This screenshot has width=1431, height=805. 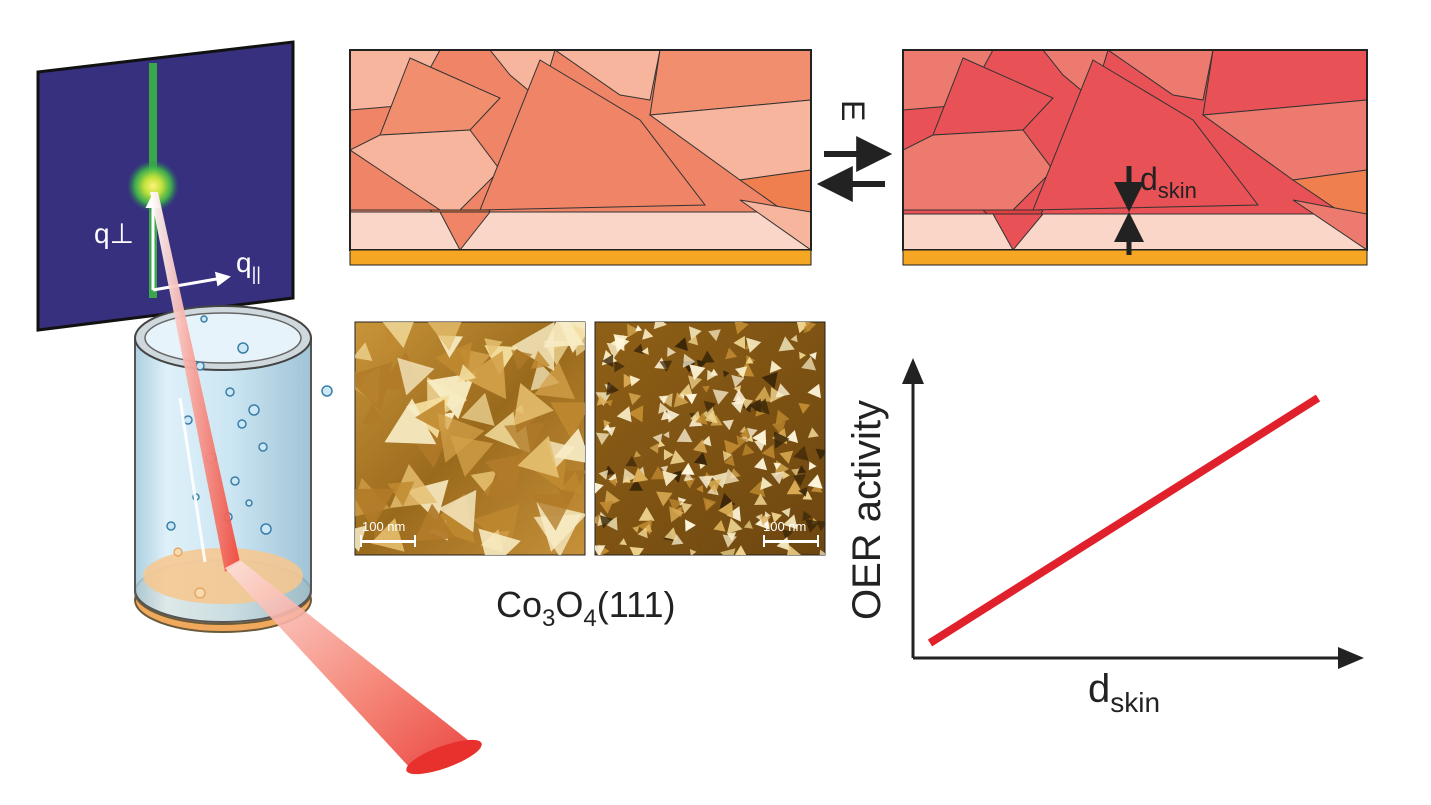 What do you see at coordinates (1168, 182) in the screenshot?
I see `skin-label: dskin` at bounding box center [1168, 182].